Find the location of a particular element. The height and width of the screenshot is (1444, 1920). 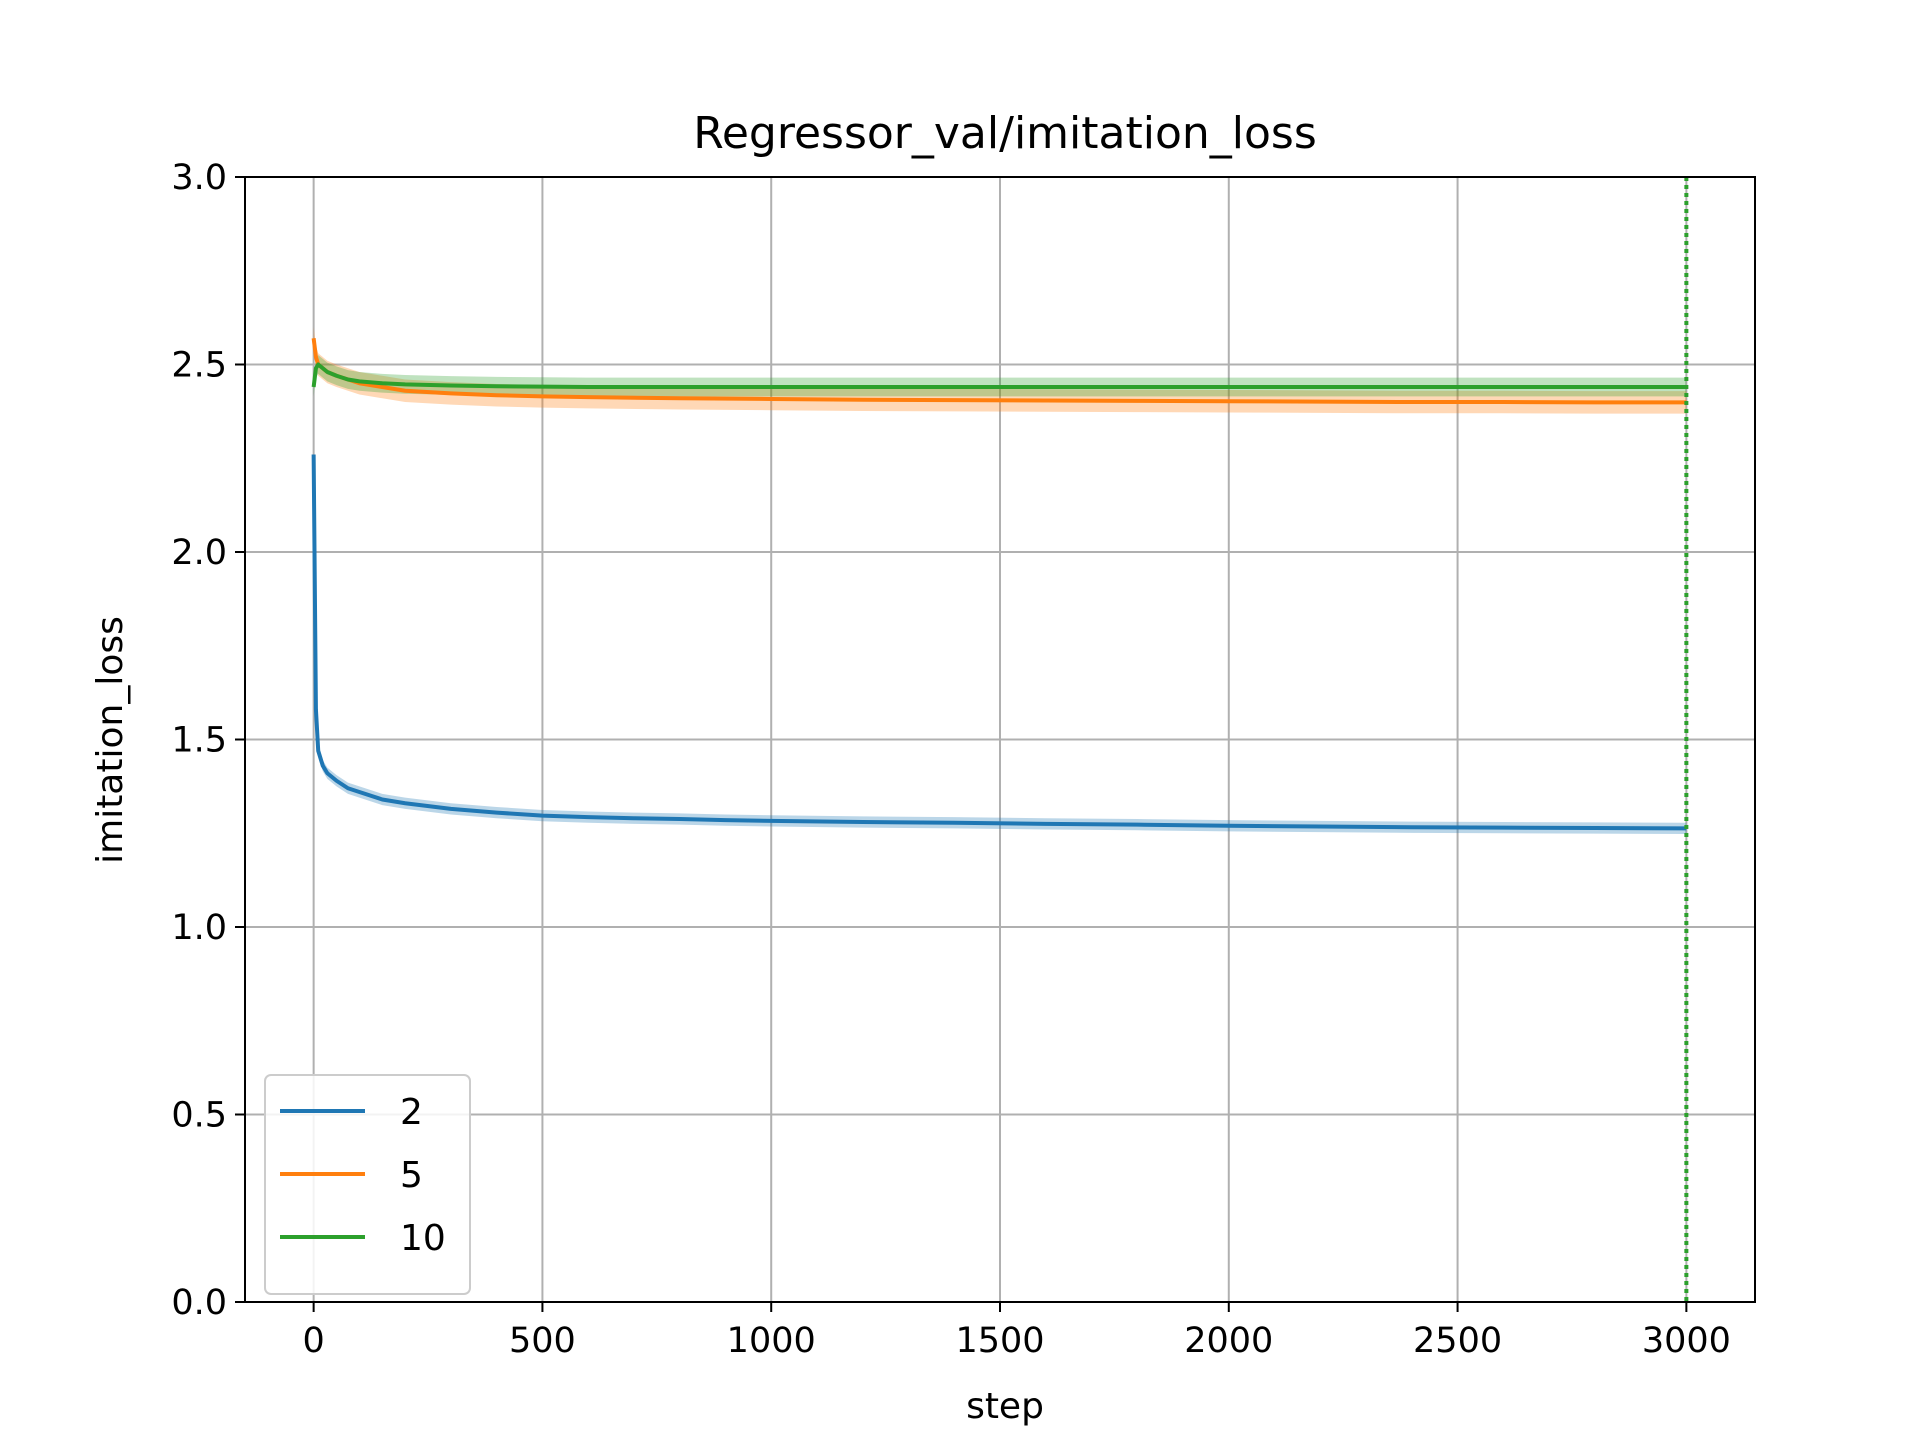

x-axis-label: step is located at coordinates (1005, 1406).